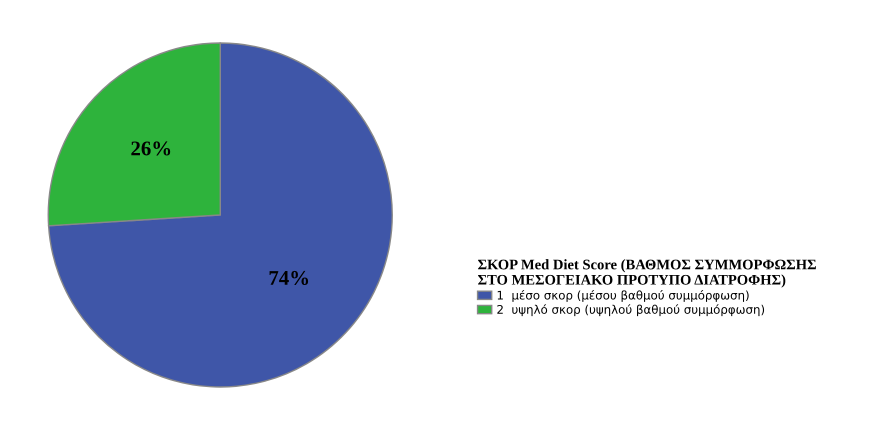 The image size is (881, 430). What do you see at coordinates (623, 296) in the screenshot?
I see `legend-label: 1 μέσο σκορ (μέσου βαθμού συμμόρφωση)` at bounding box center [623, 296].